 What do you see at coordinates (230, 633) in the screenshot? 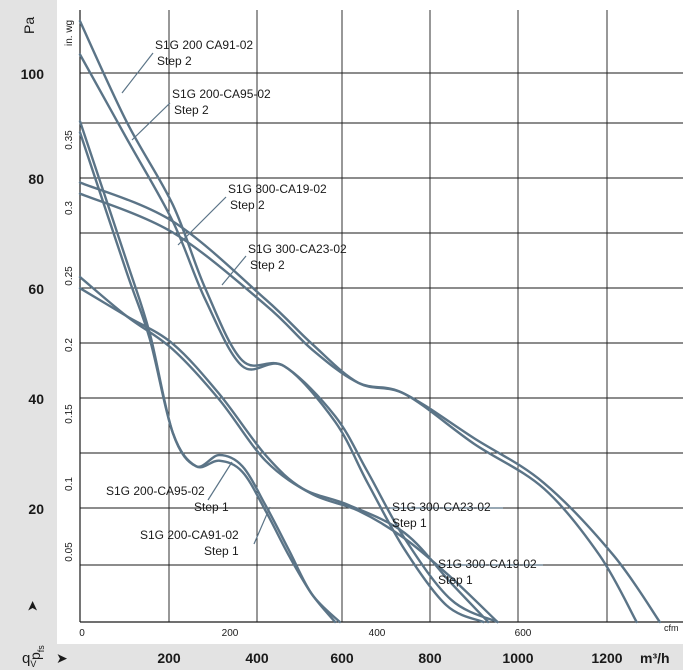
I see `cfm-tick-label: 200` at bounding box center [230, 633].